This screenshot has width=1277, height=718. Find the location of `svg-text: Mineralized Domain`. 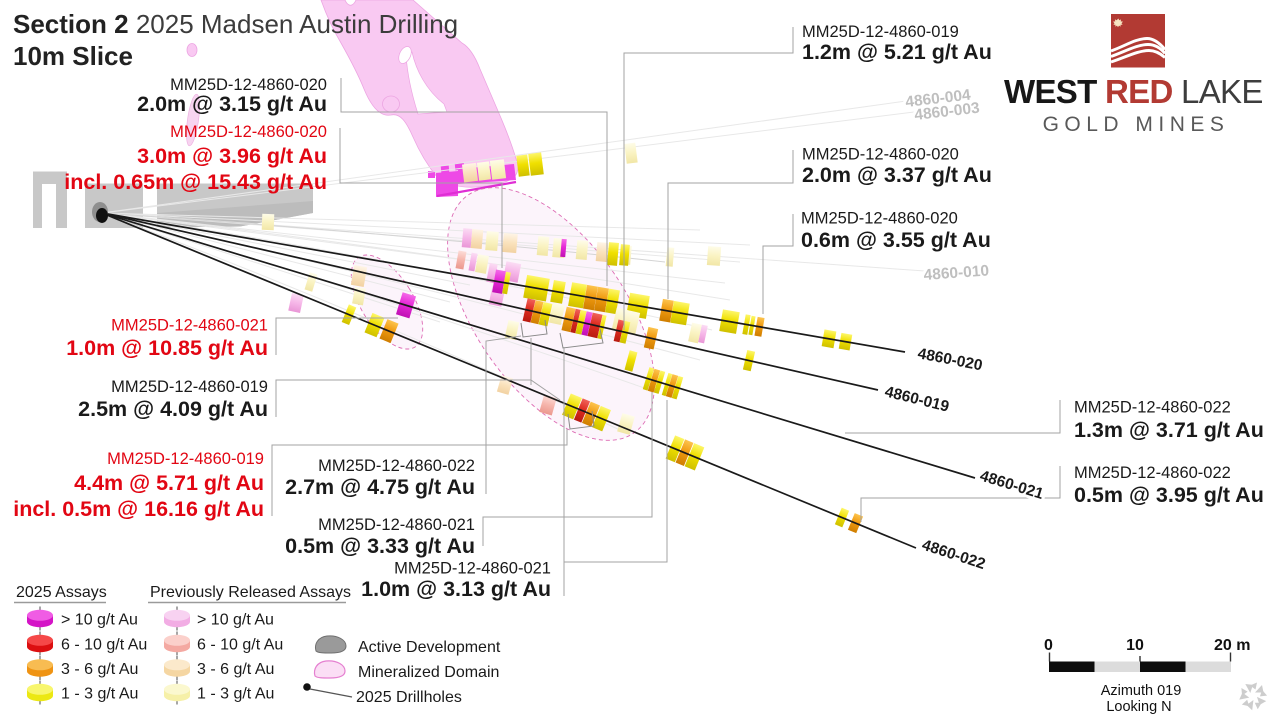

svg-text: Mineralized Domain is located at coordinates (428, 672).